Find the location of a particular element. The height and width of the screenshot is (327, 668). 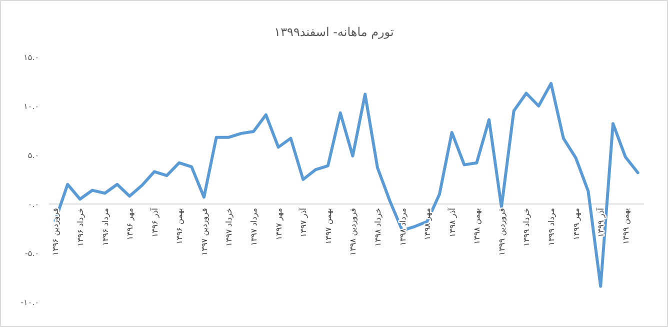

y-tick-label: -۱۰.۰ is located at coordinates (29, 302).